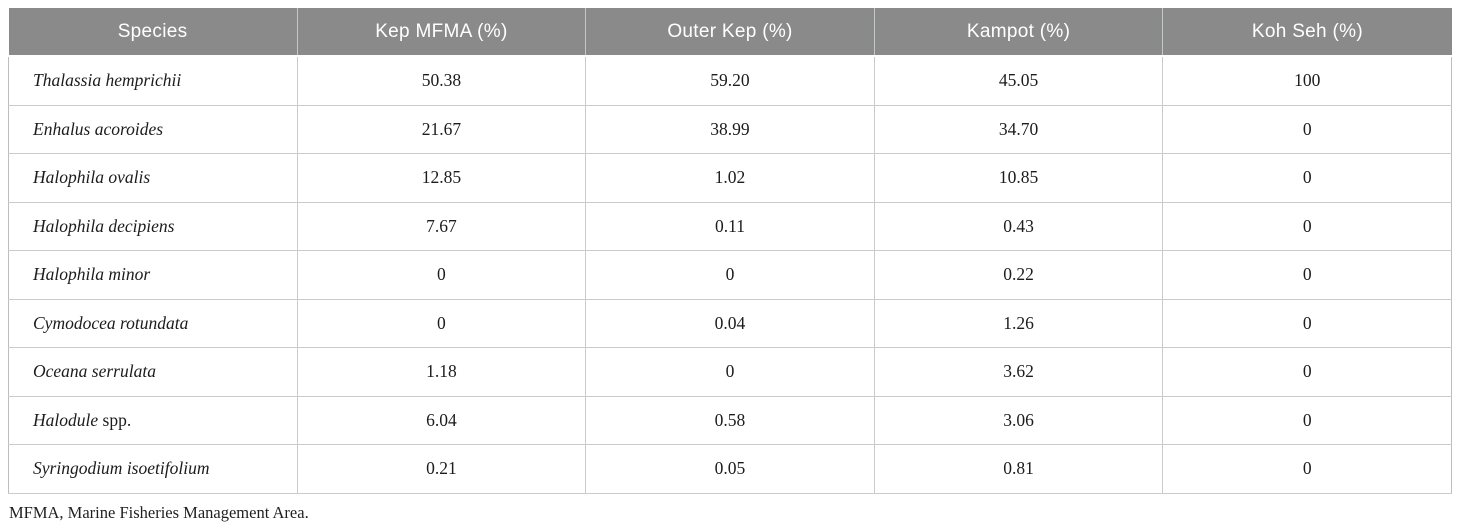 The height and width of the screenshot is (531, 1460). Describe the element at coordinates (153, 178) in the screenshot. I see `species-cell: Halophila ovalis` at that location.